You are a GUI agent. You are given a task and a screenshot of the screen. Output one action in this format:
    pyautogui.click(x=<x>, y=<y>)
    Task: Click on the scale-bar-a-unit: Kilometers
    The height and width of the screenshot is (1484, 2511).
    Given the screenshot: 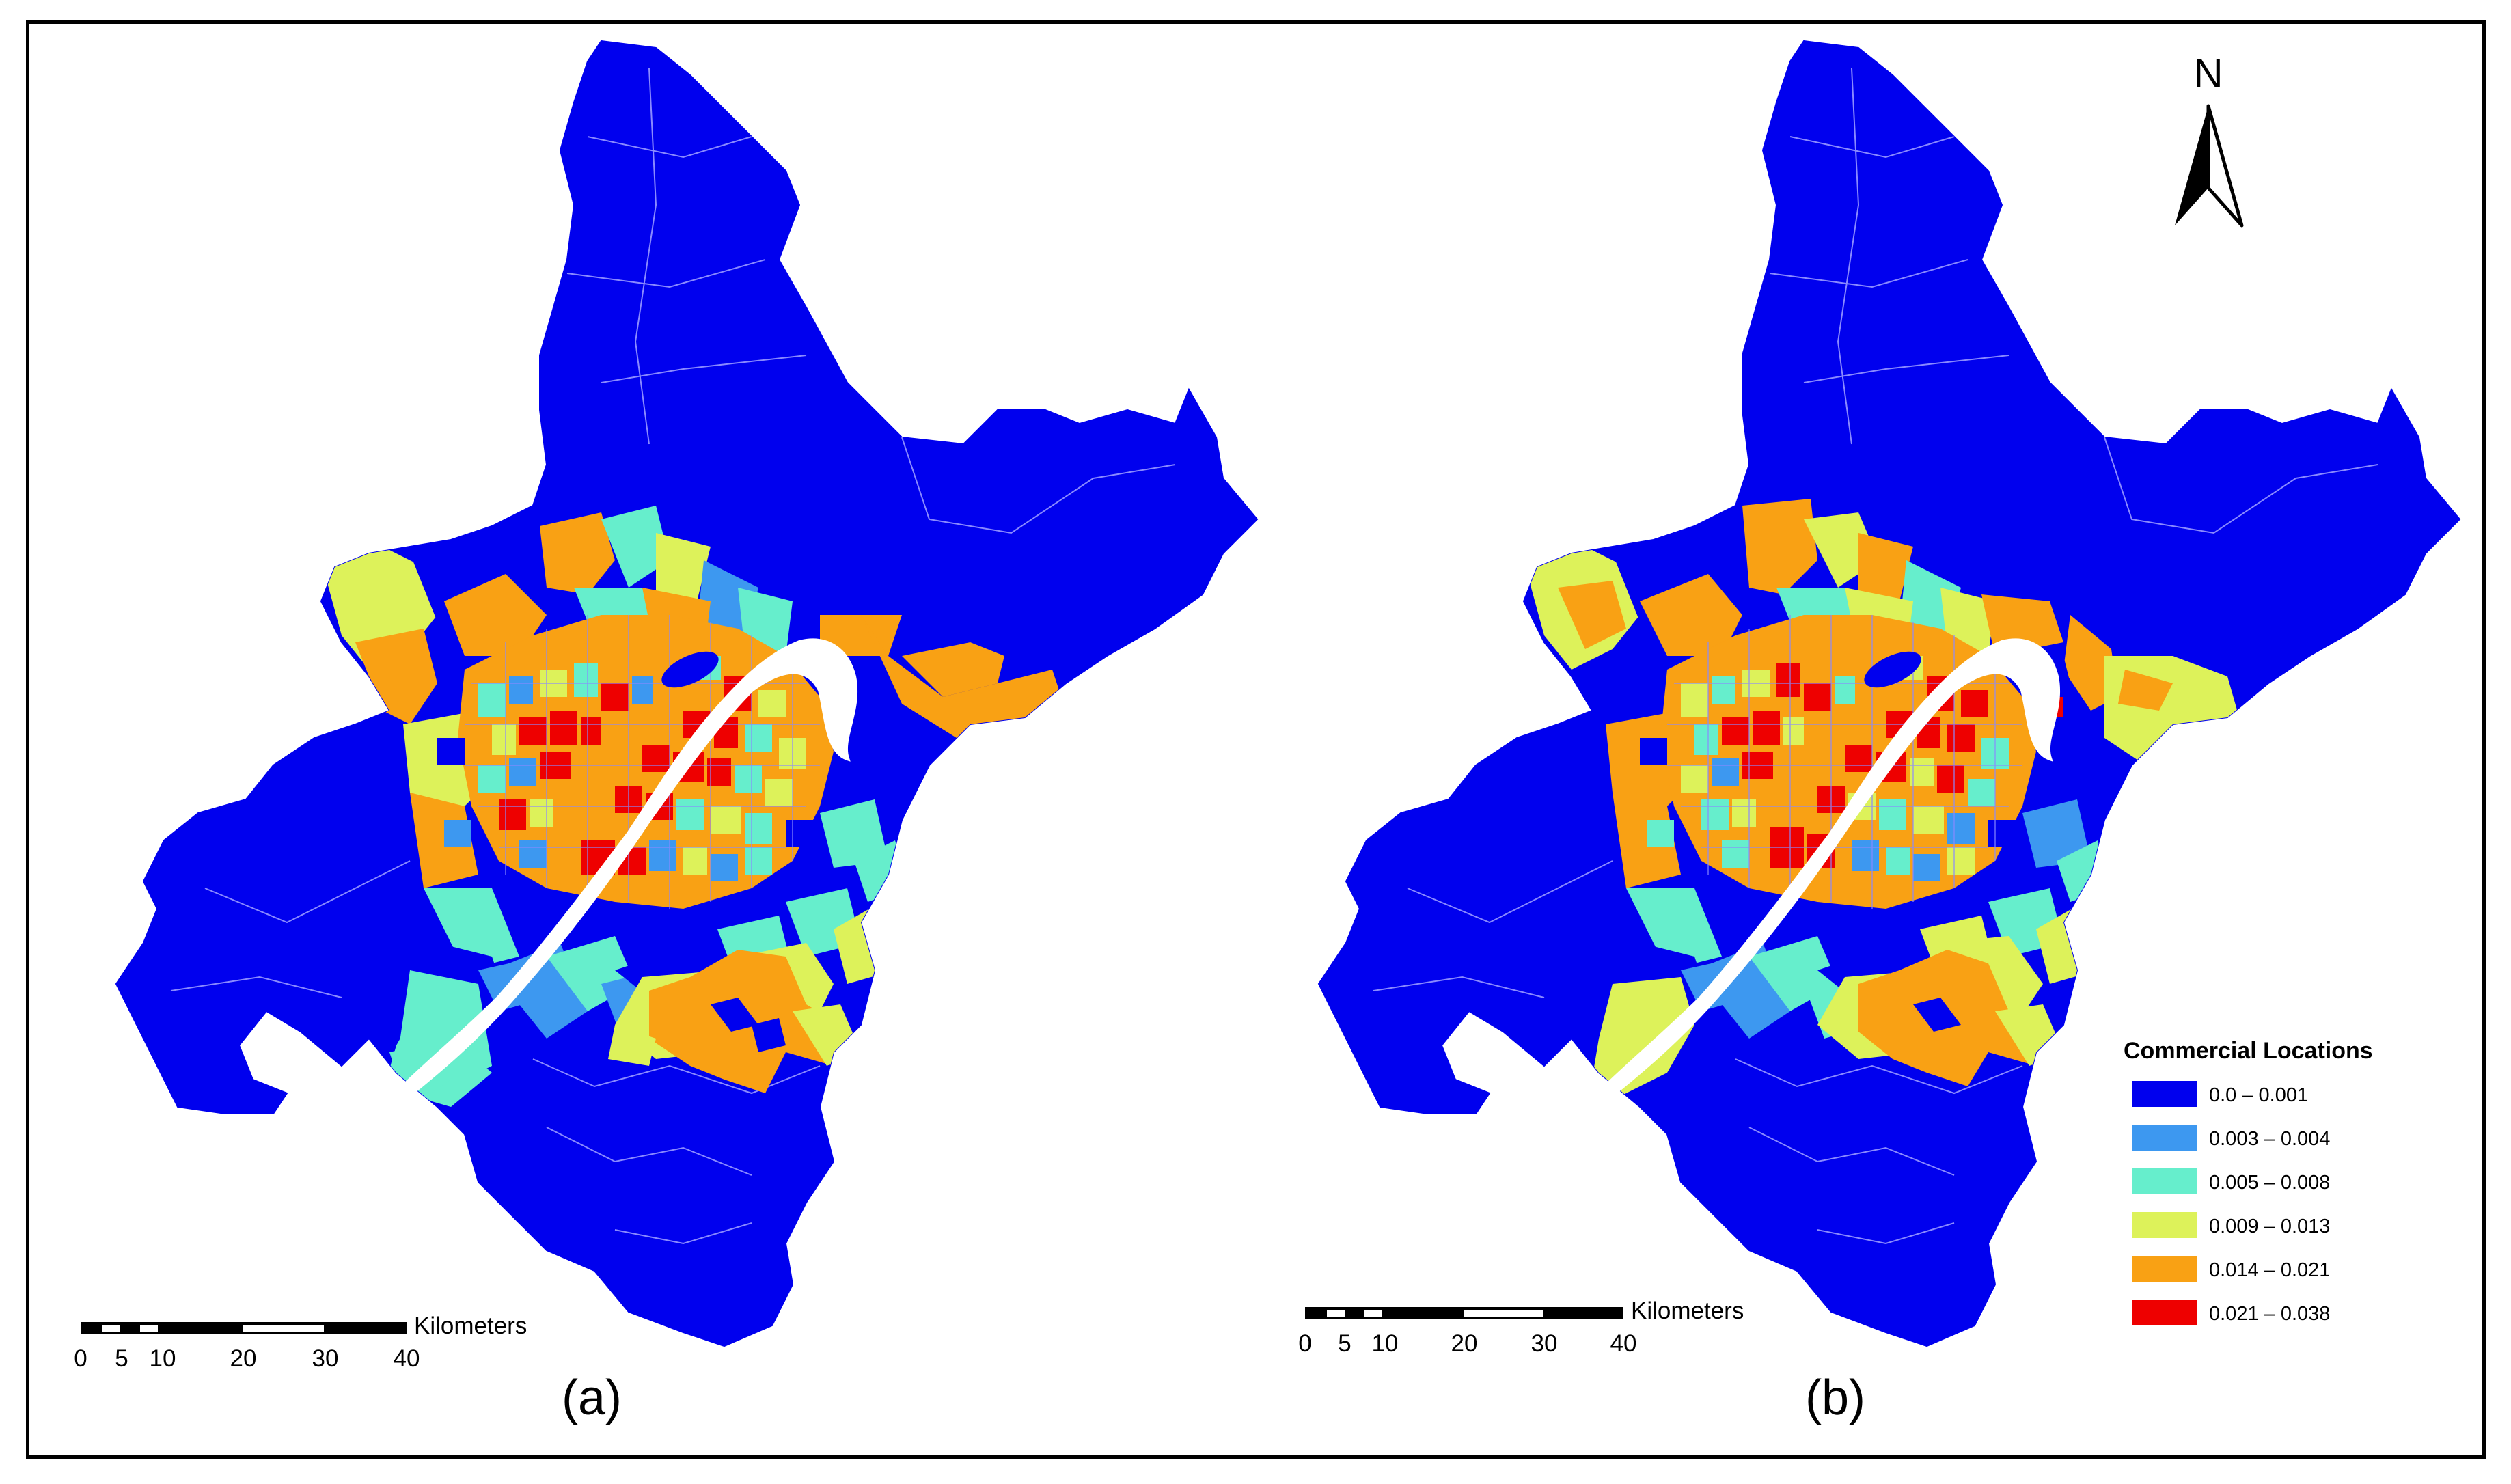 What is the action you would take?
    pyautogui.click(x=470, y=1326)
    